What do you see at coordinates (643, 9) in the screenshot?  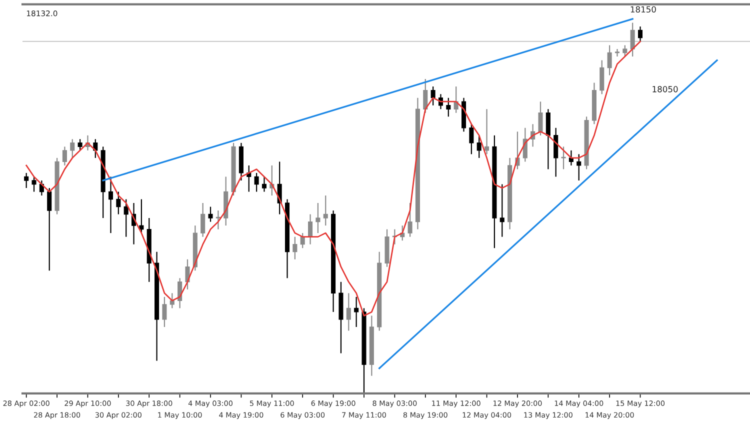 I see `text: 18150` at bounding box center [643, 9].